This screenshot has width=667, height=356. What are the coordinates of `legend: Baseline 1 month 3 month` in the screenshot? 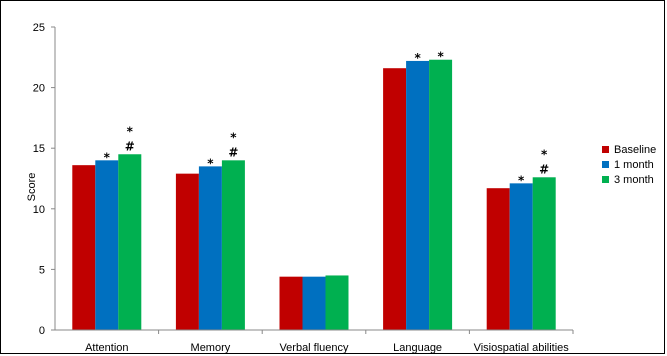 It's located at (629, 165).